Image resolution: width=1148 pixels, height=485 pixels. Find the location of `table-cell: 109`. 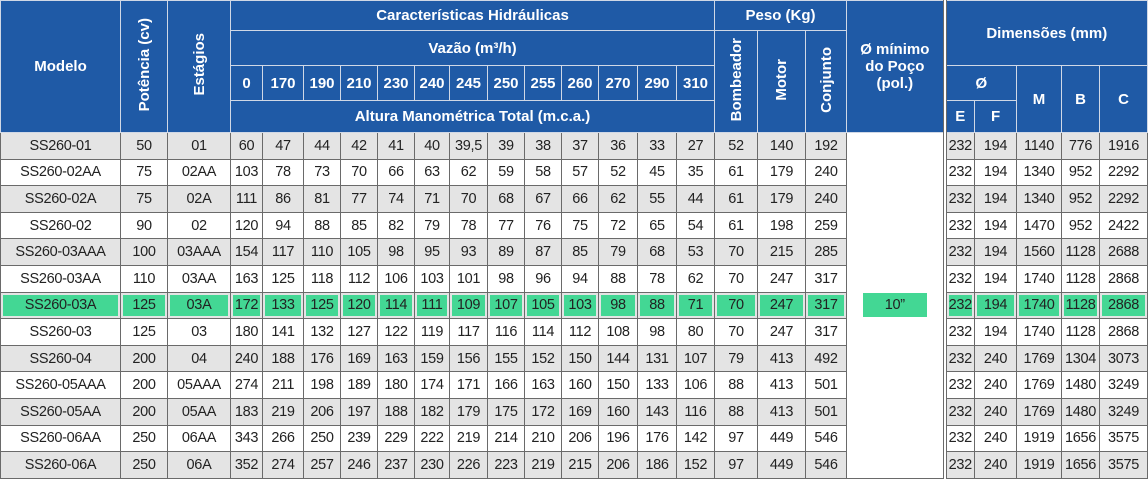

table-cell: 109 is located at coordinates (468, 305).